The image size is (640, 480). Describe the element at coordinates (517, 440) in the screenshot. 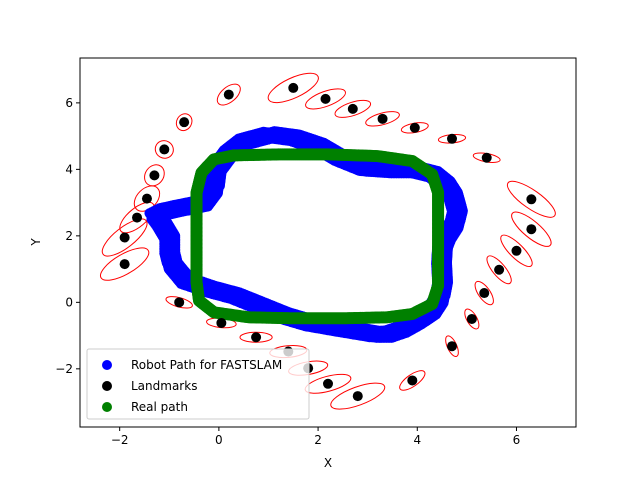

I see `x-tick-label: 6` at that location.